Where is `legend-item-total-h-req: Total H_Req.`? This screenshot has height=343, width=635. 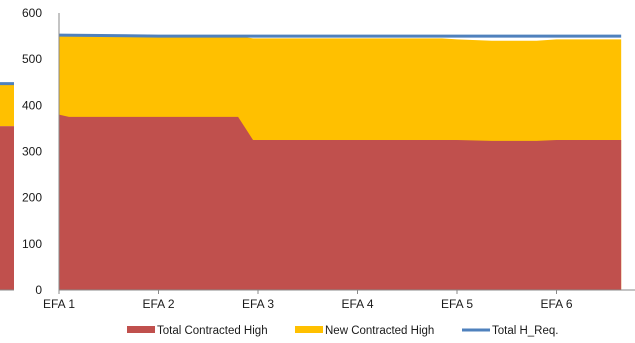 legend-item-total-h-req: Total H_Req. is located at coordinates (510, 331).